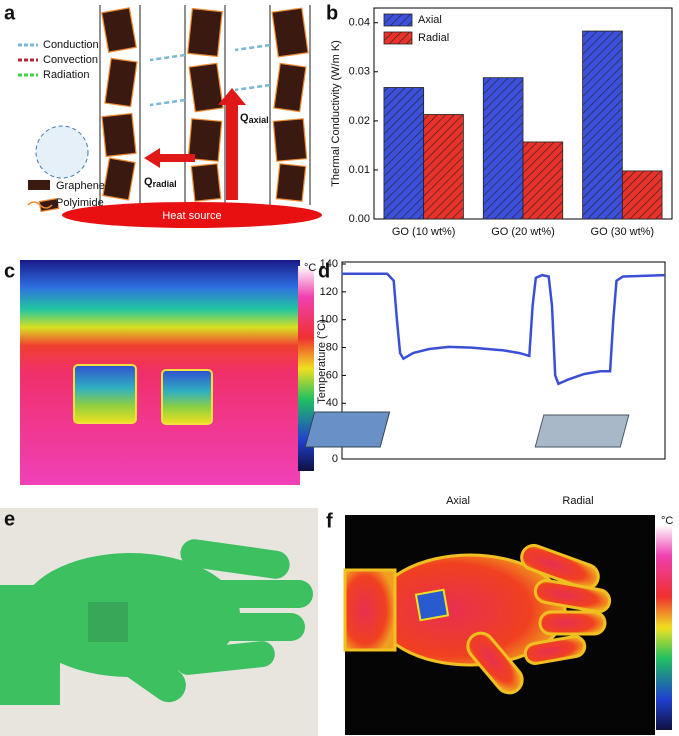 The width and height of the screenshot is (679, 736). Describe the element at coordinates (523, 232) in the screenshot. I see `x-tick-label: GO (20 wt%)` at that location.